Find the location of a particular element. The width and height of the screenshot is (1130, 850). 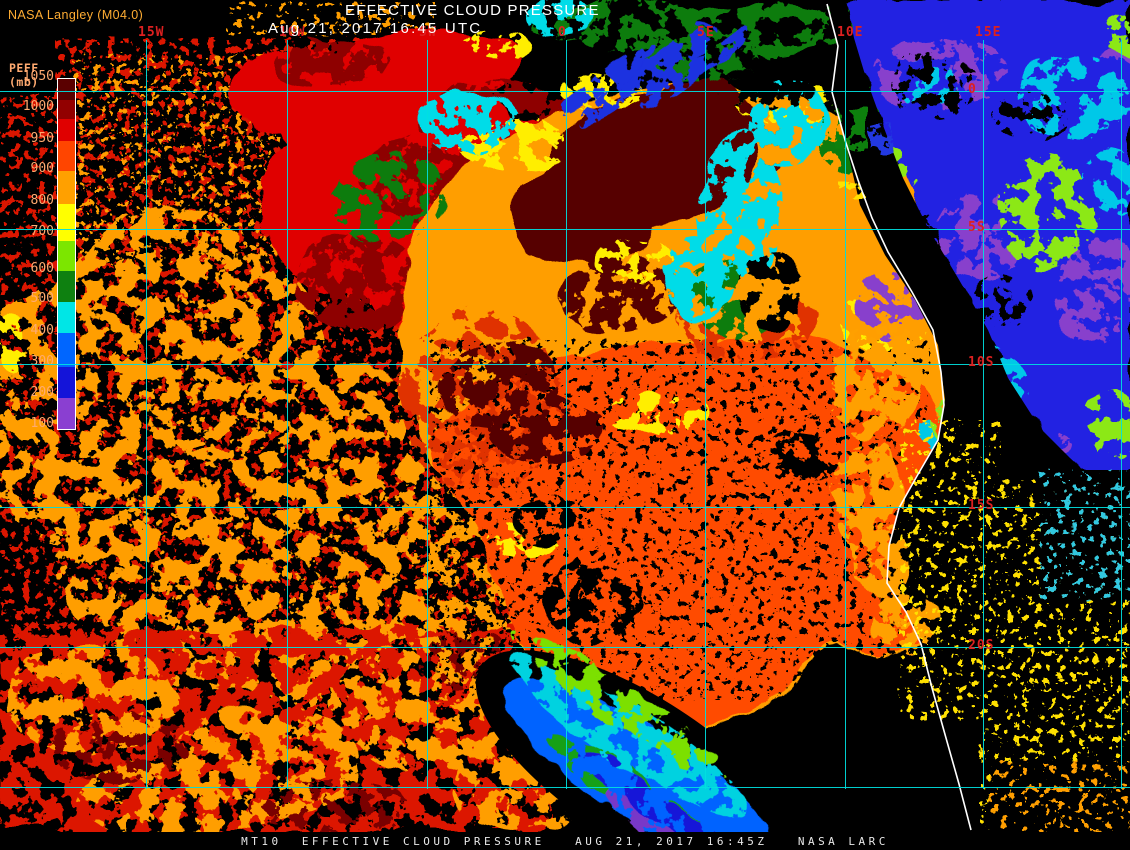

lat-label-15S: 15S is located at coordinates (981, 505).